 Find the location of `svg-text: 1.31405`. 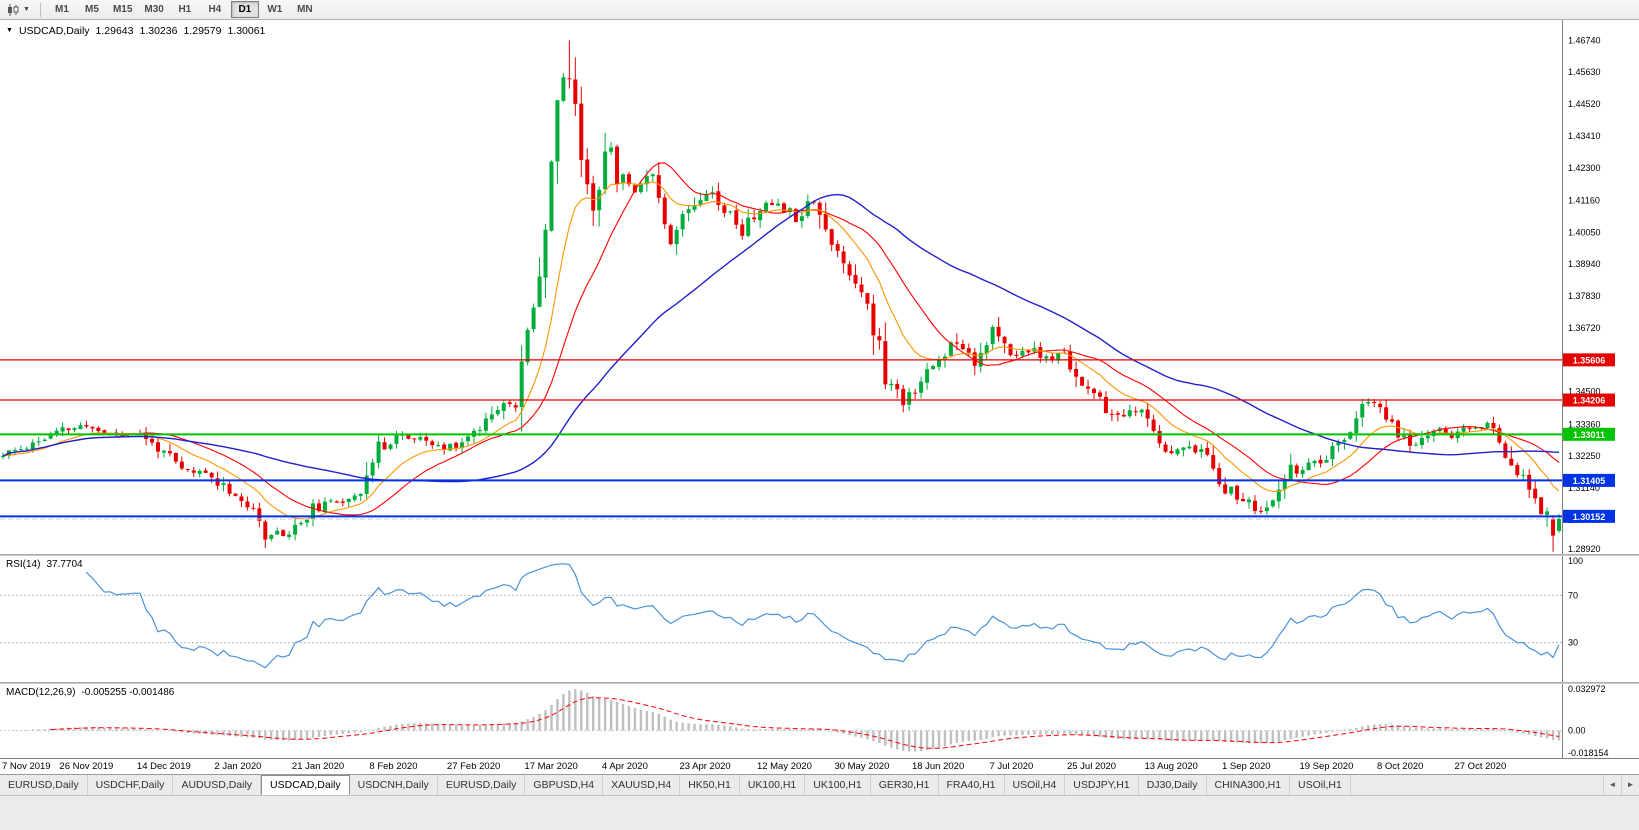

svg-text: 1.31405 is located at coordinates (1589, 481).